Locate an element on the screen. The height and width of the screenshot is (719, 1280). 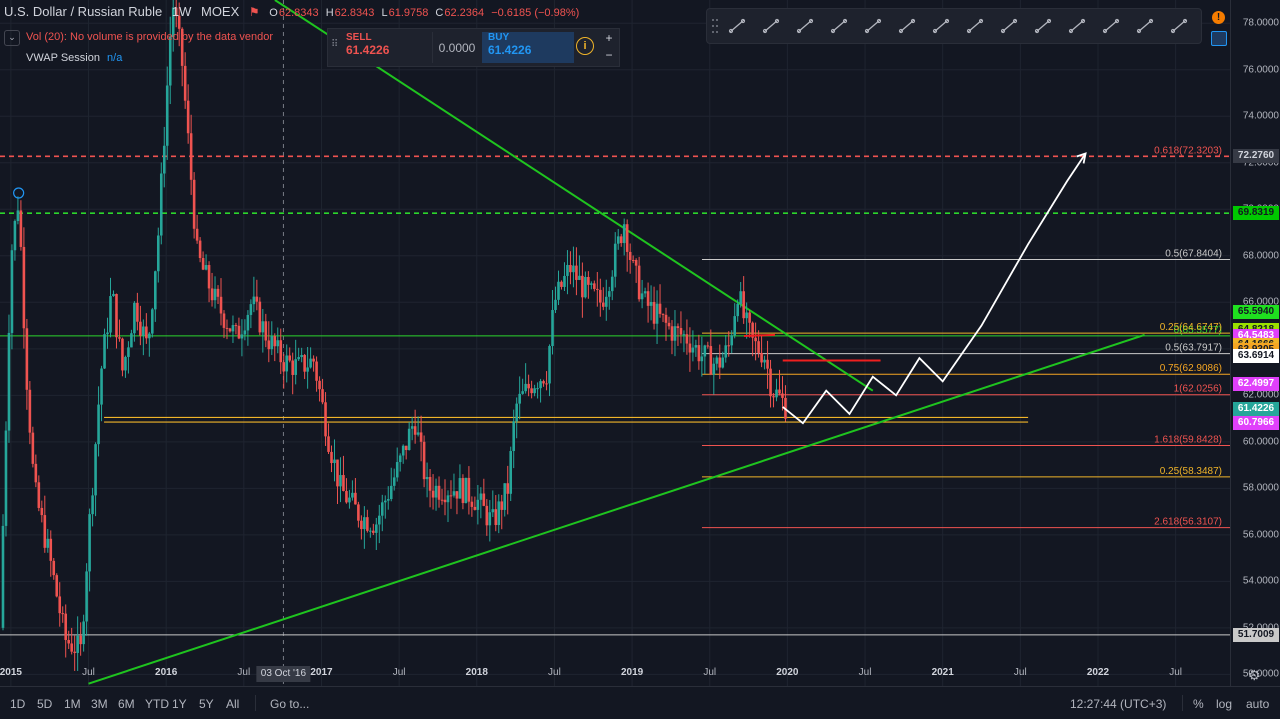
range-button-3m: 3M is located at coordinates (99, 704).